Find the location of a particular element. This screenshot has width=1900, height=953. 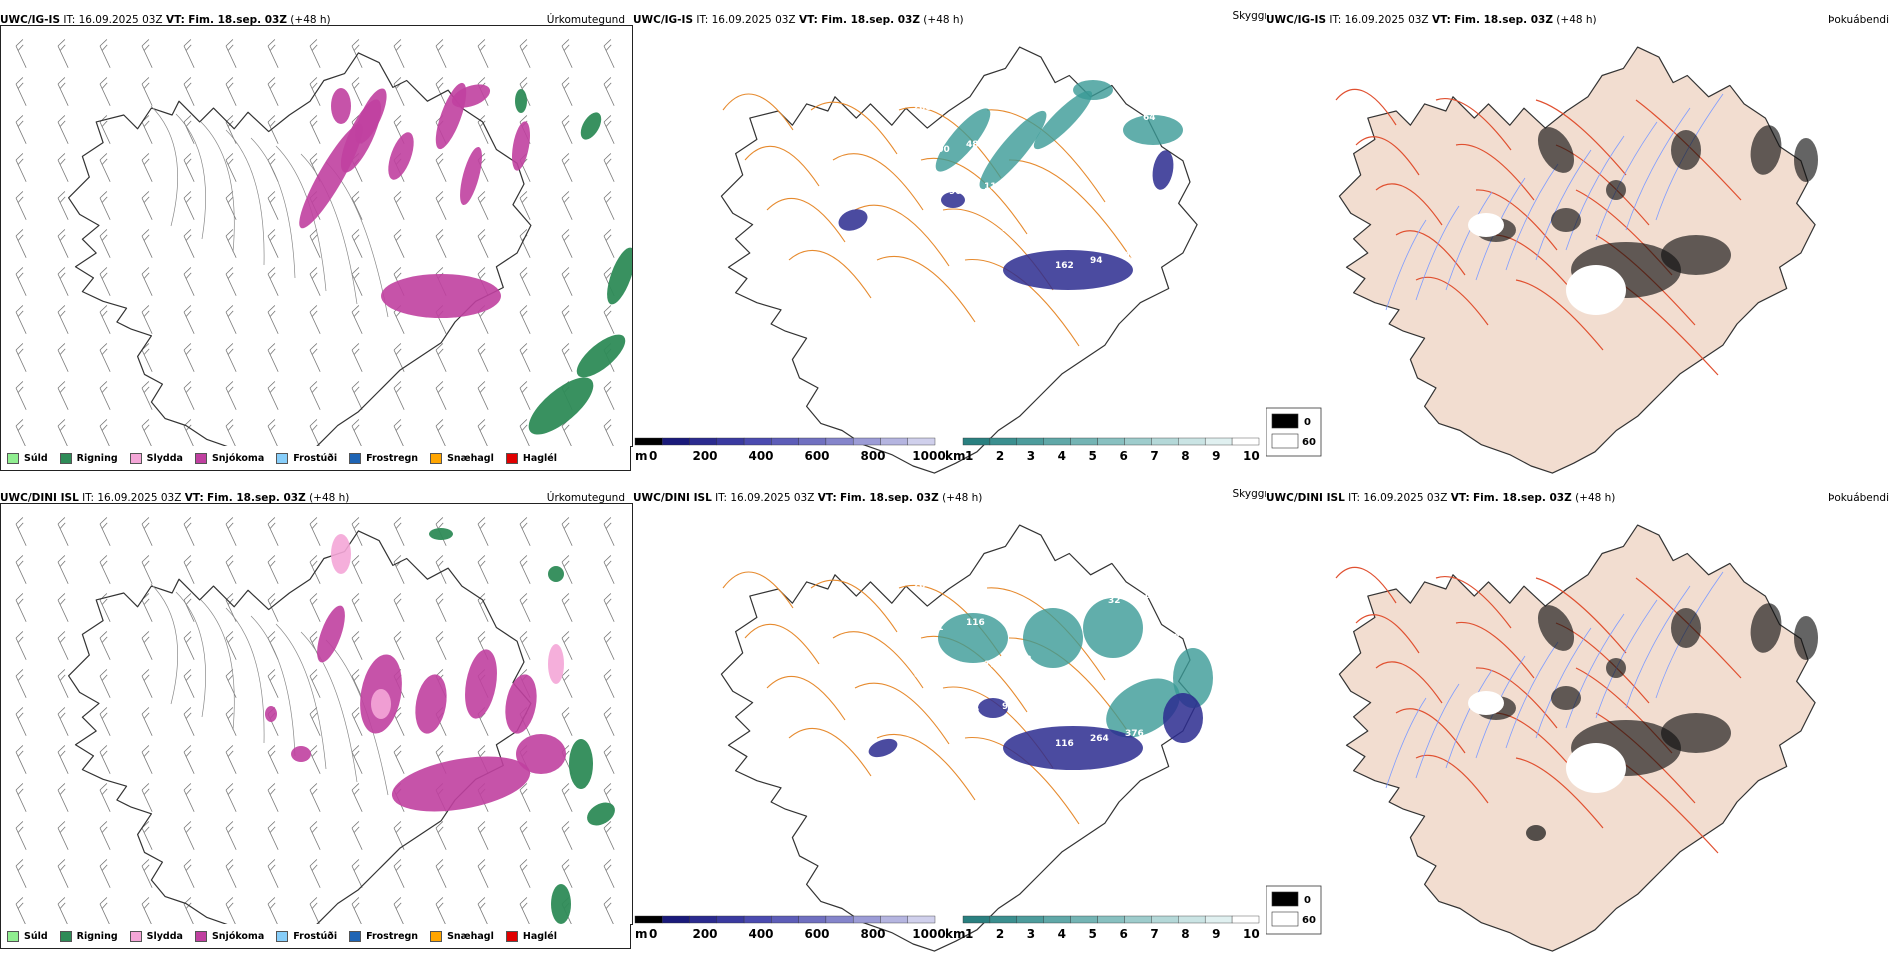

visibility-bar-tick: 2 is located at coordinates (1000, 456).